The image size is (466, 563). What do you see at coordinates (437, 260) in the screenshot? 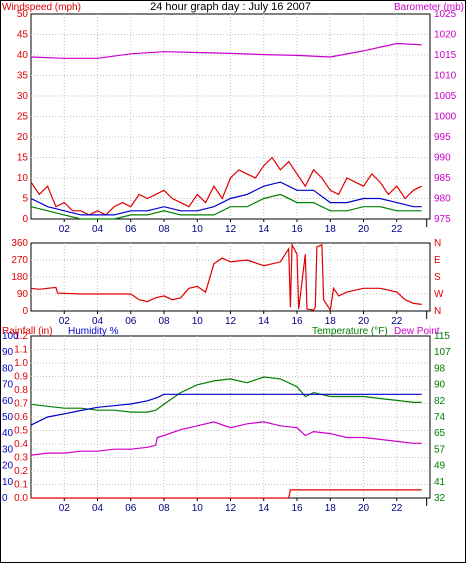
I see `right-tick-label: E` at bounding box center [437, 260].